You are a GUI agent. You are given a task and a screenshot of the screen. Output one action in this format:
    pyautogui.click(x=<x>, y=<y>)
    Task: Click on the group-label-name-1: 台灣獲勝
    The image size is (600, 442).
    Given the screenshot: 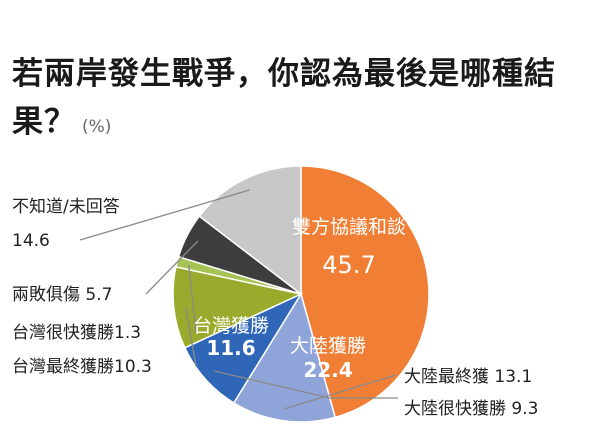 What is the action you would take?
    pyautogui.click(x=231, y=326)
    